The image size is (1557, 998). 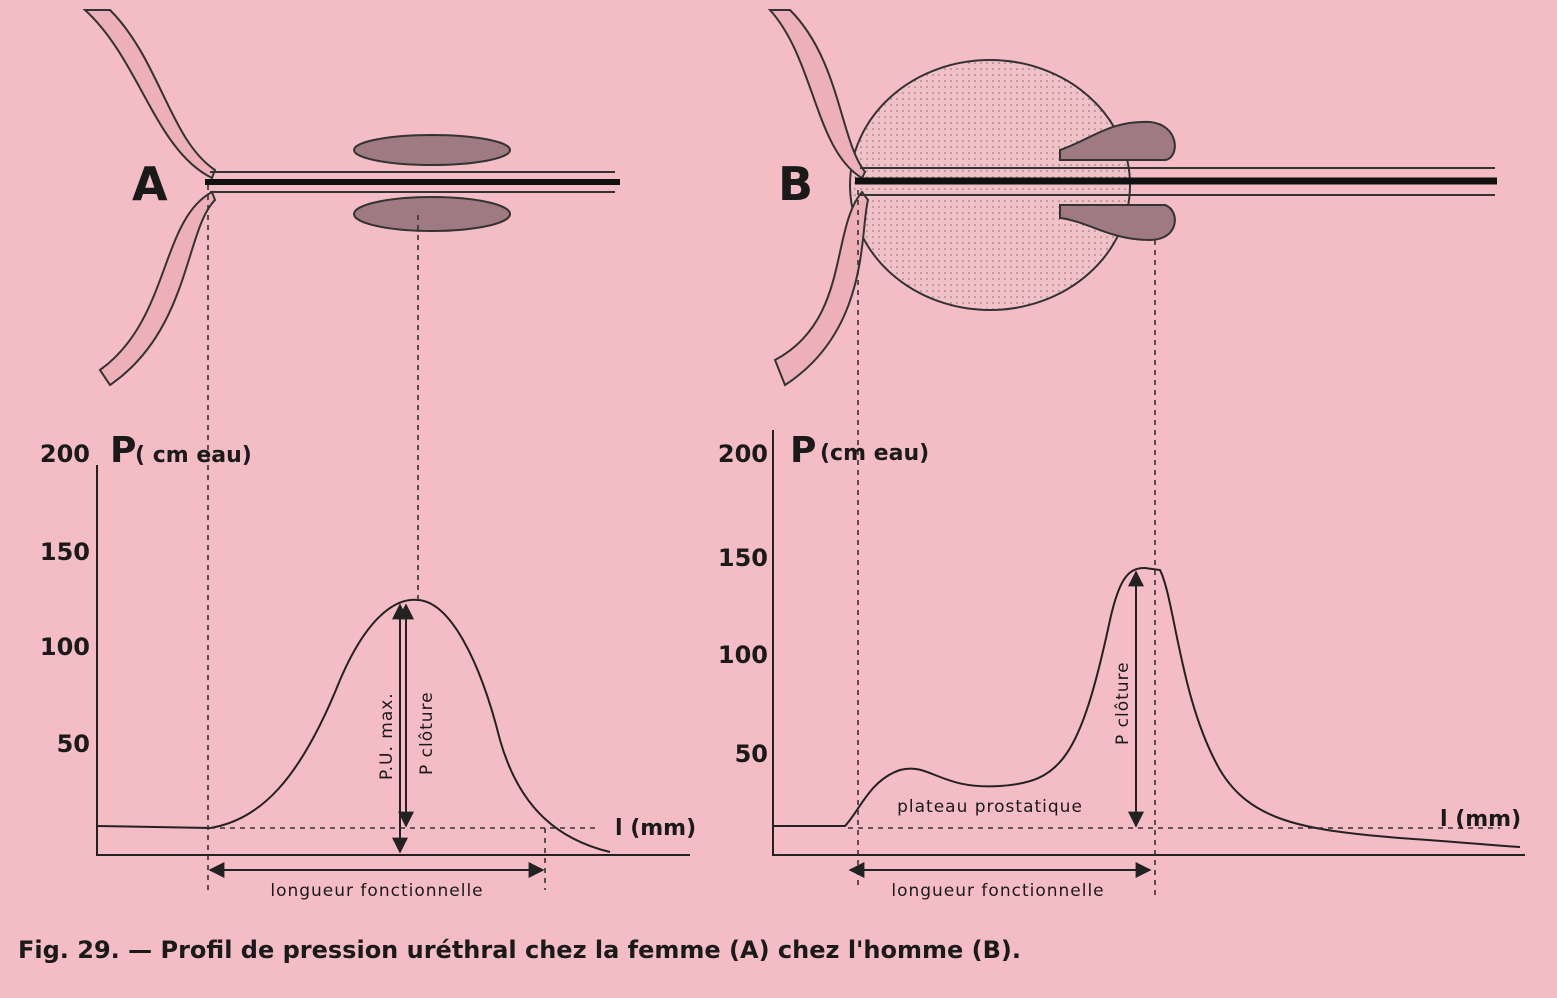 What do you see at coordinates (990, 807) in the screenshot?
I see `annotation: plateau prostatique` at bounding box center [990, 807].